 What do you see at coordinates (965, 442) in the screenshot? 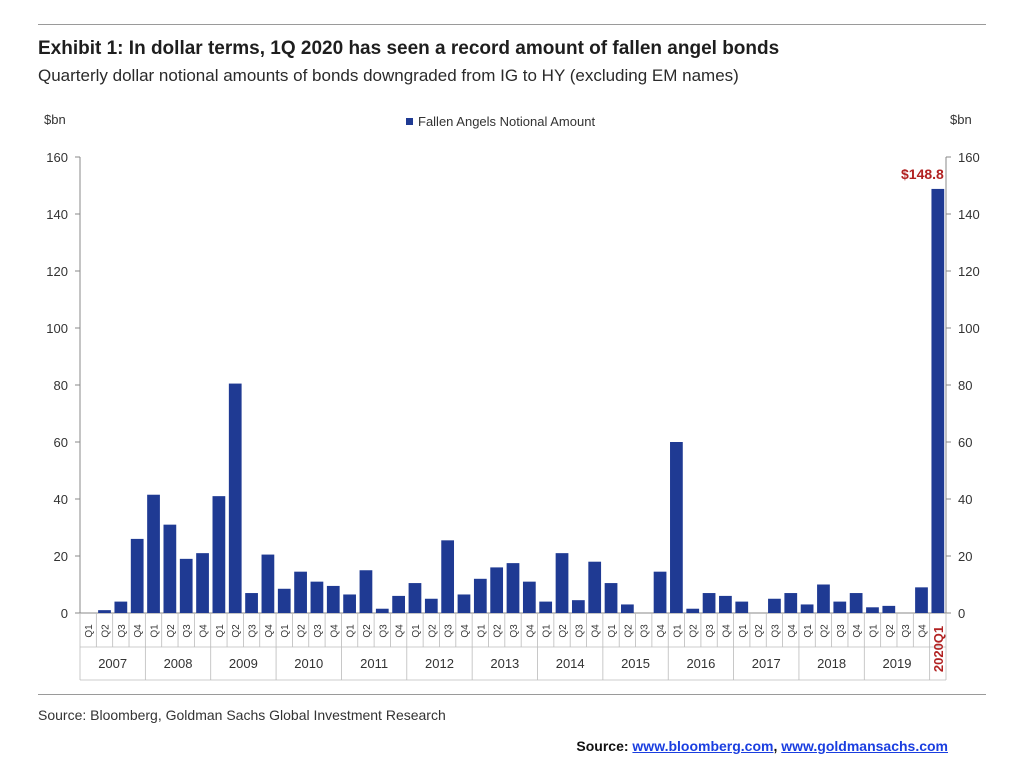
I see `right-tick-label: 60` at bounding box center [965, 442].